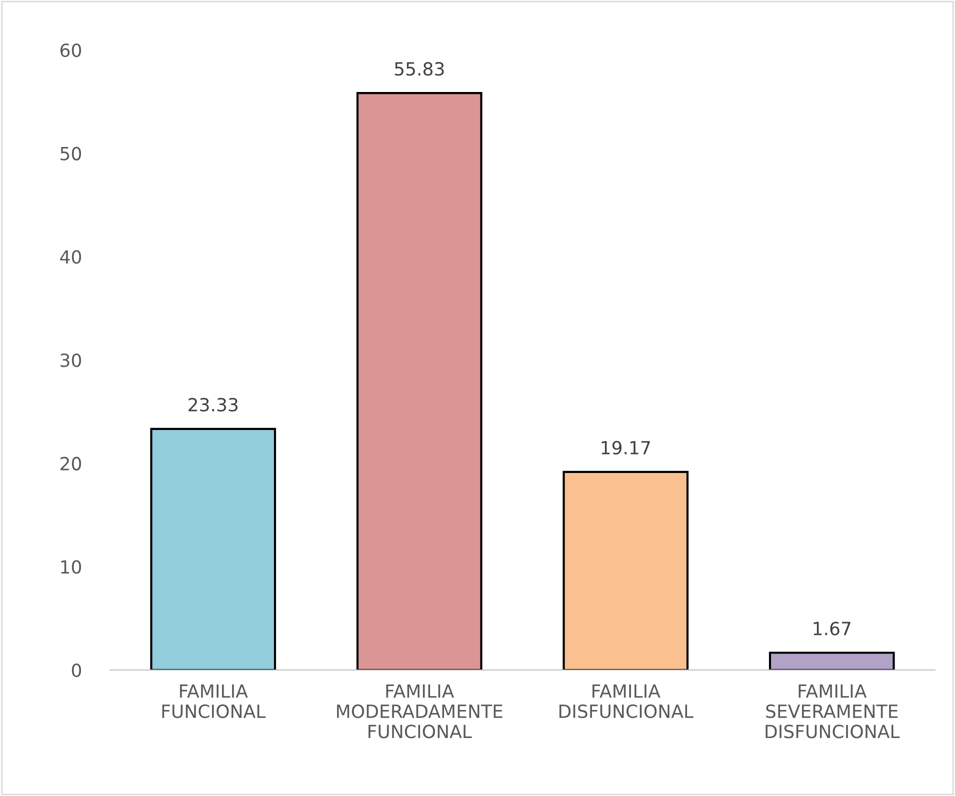 The width and height of the screenshot is (955, 796). I want to click on y-tick-label: 40, so click(71, 257).